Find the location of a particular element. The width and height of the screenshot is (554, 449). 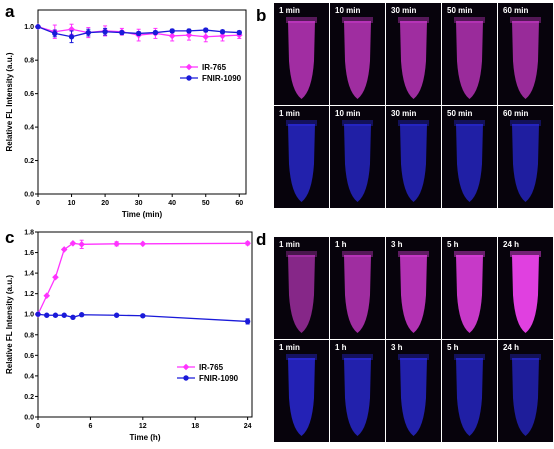

grid-b-cell-label: 30 min is located at coordinates (404, 113).